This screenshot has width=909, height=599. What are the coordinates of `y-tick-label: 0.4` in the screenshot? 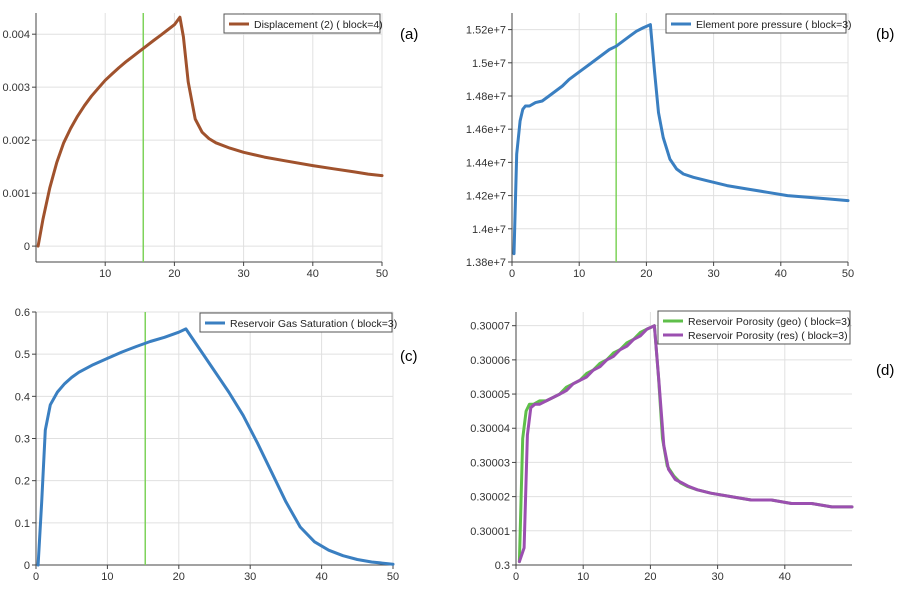 It's located at (22, 397).